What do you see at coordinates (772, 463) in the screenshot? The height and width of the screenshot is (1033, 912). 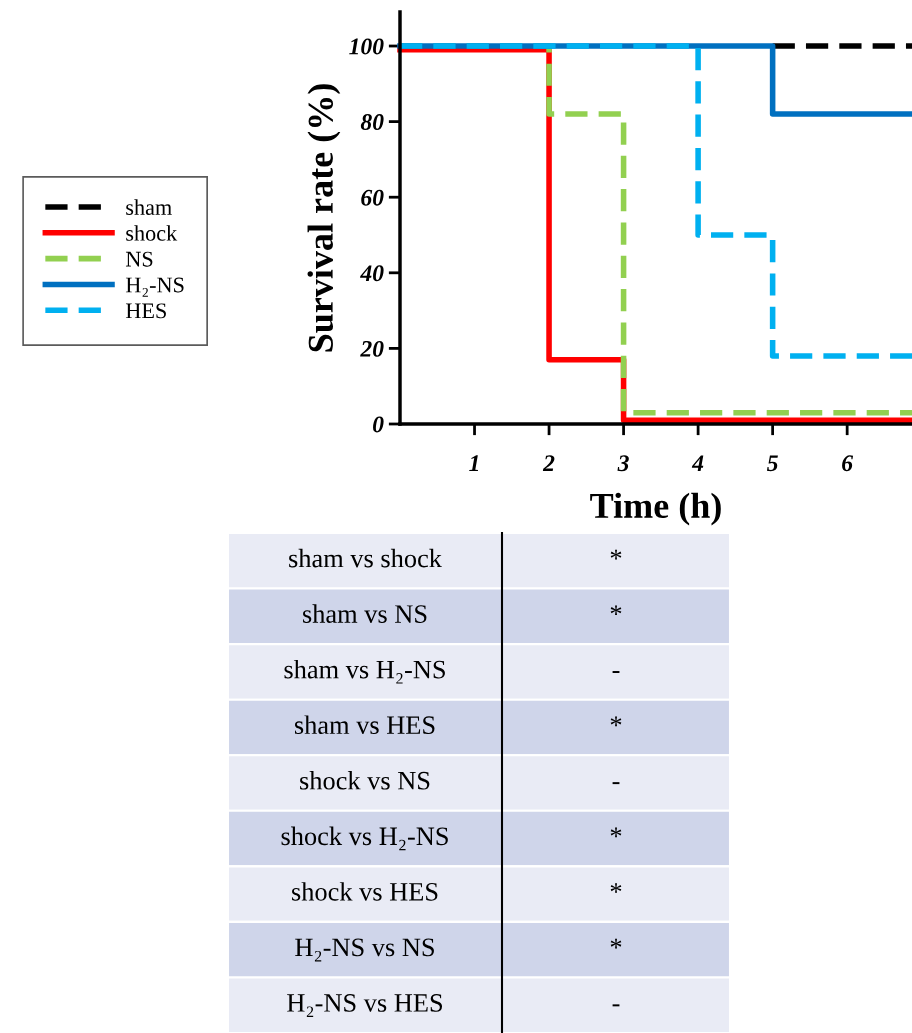 I see `x-tick-label: 5` at bounding box center [772, 463].